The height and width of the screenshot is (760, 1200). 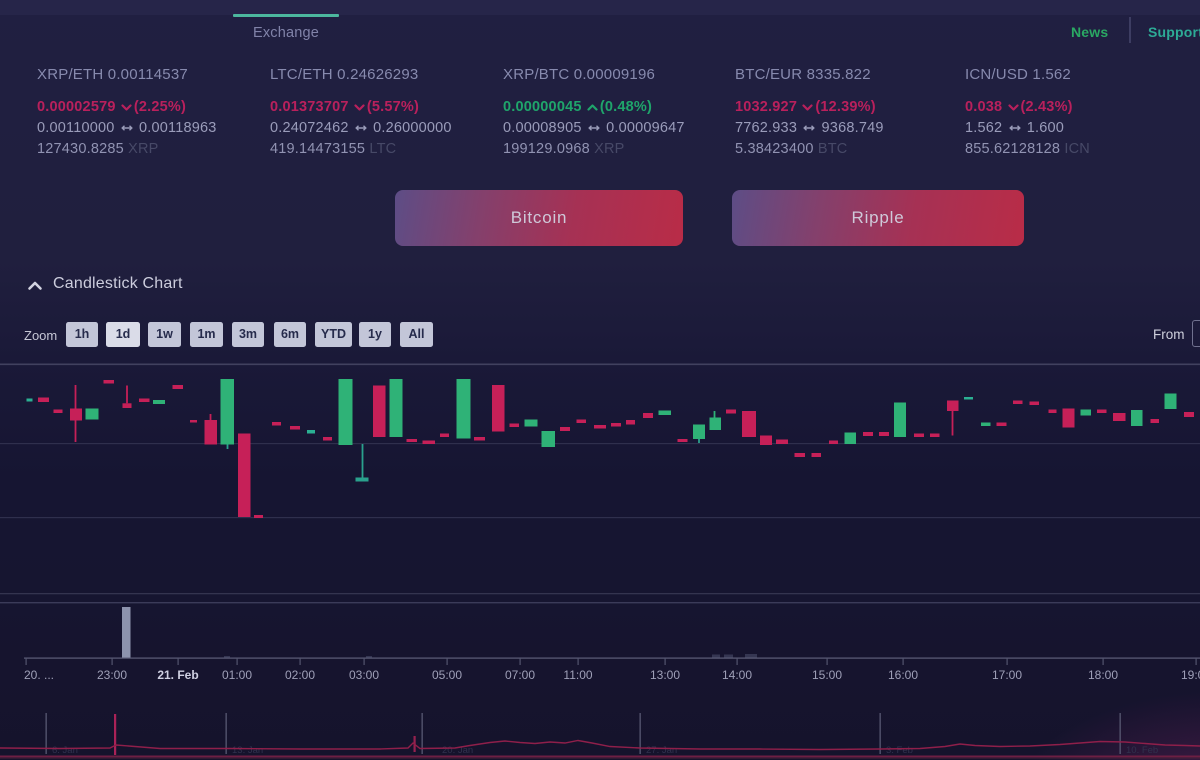 I want to click on svg-text: 19:00, so click(x=1190, y=675).